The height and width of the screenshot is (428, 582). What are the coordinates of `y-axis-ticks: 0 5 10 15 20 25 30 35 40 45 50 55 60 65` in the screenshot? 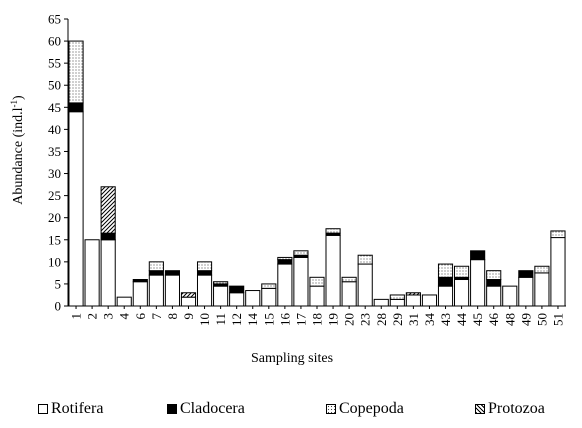 It's located at (58, 163).